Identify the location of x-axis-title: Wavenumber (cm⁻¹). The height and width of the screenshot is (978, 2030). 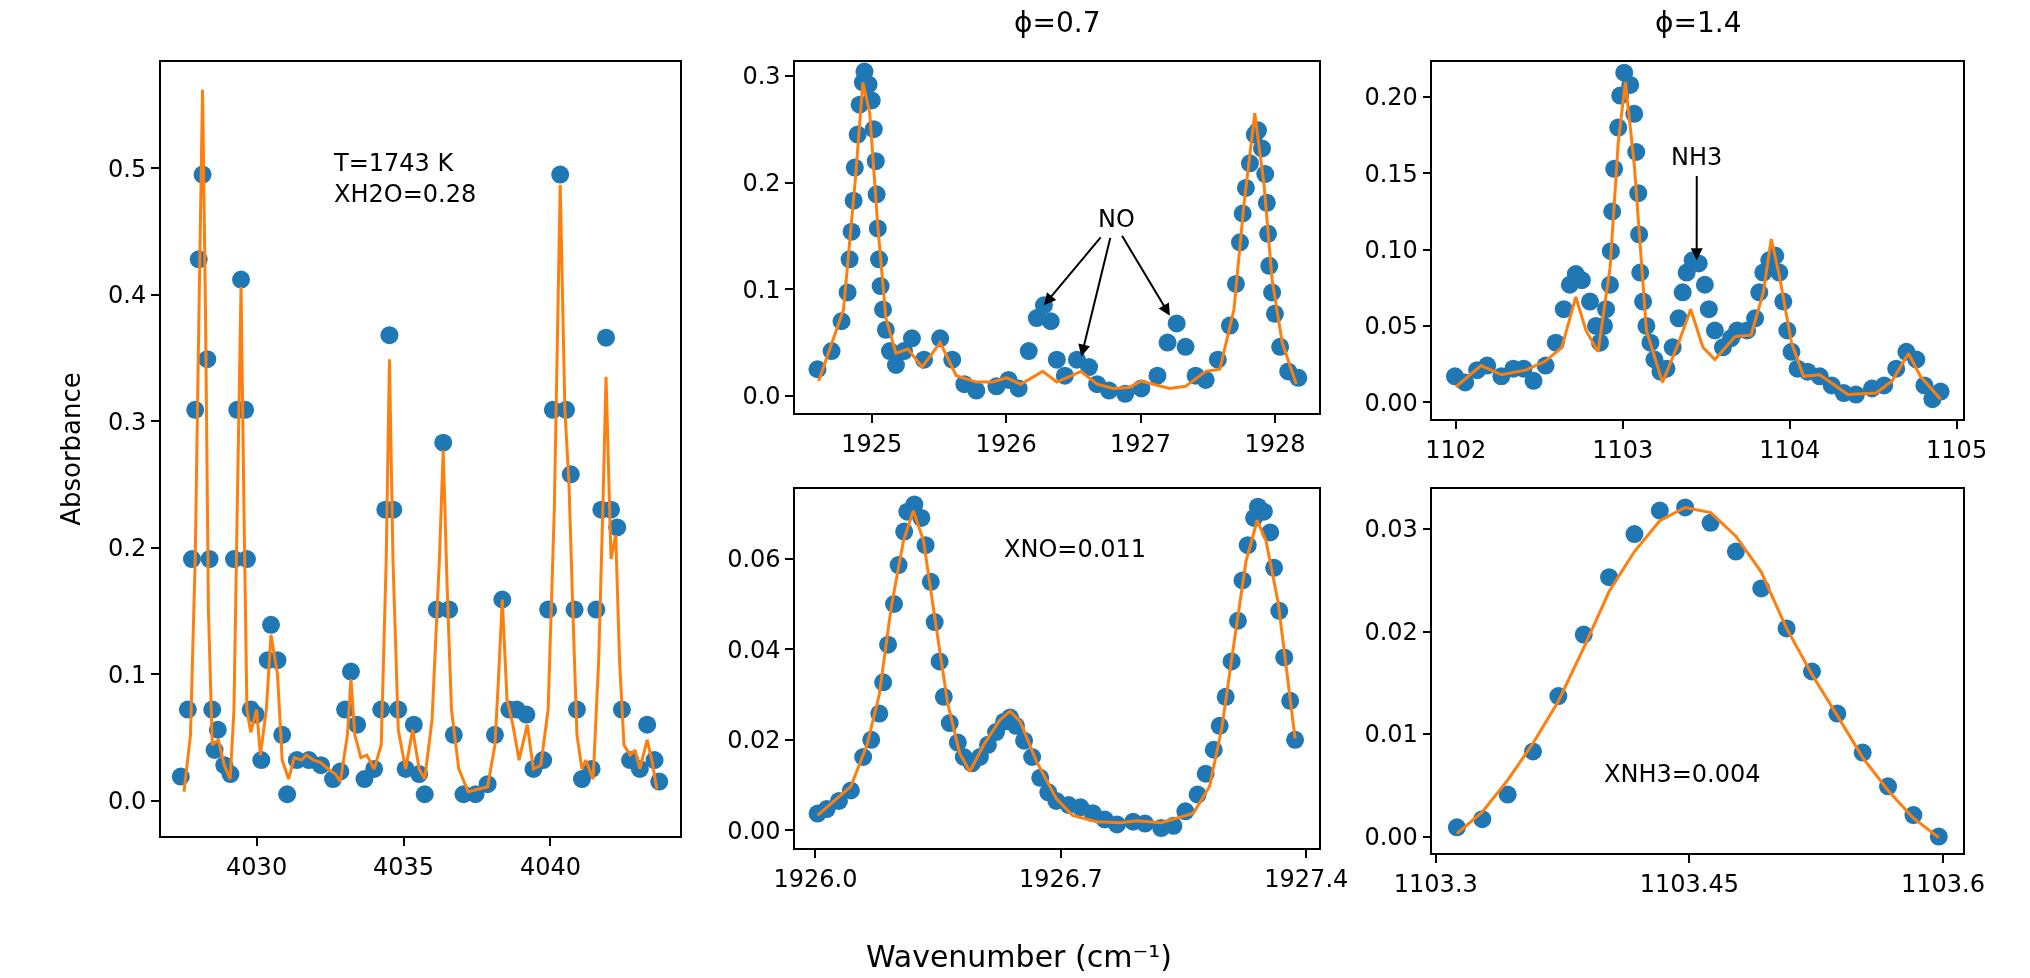
(1019, 956).